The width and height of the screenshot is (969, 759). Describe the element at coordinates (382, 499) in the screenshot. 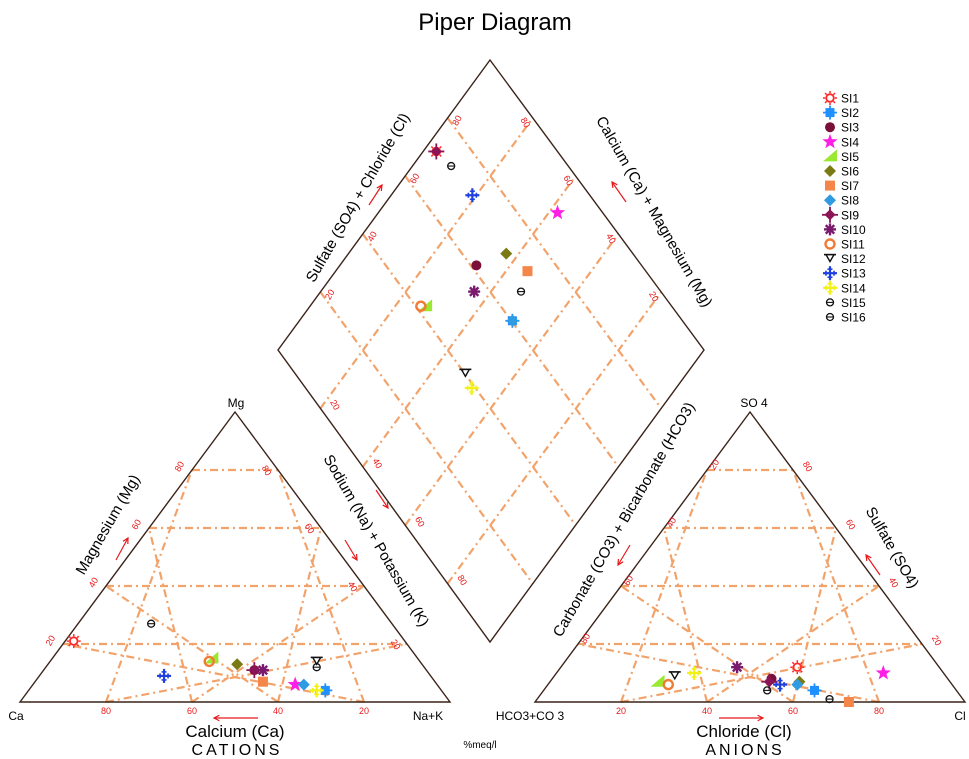

I see `diamond-lower-arrow` at that location.